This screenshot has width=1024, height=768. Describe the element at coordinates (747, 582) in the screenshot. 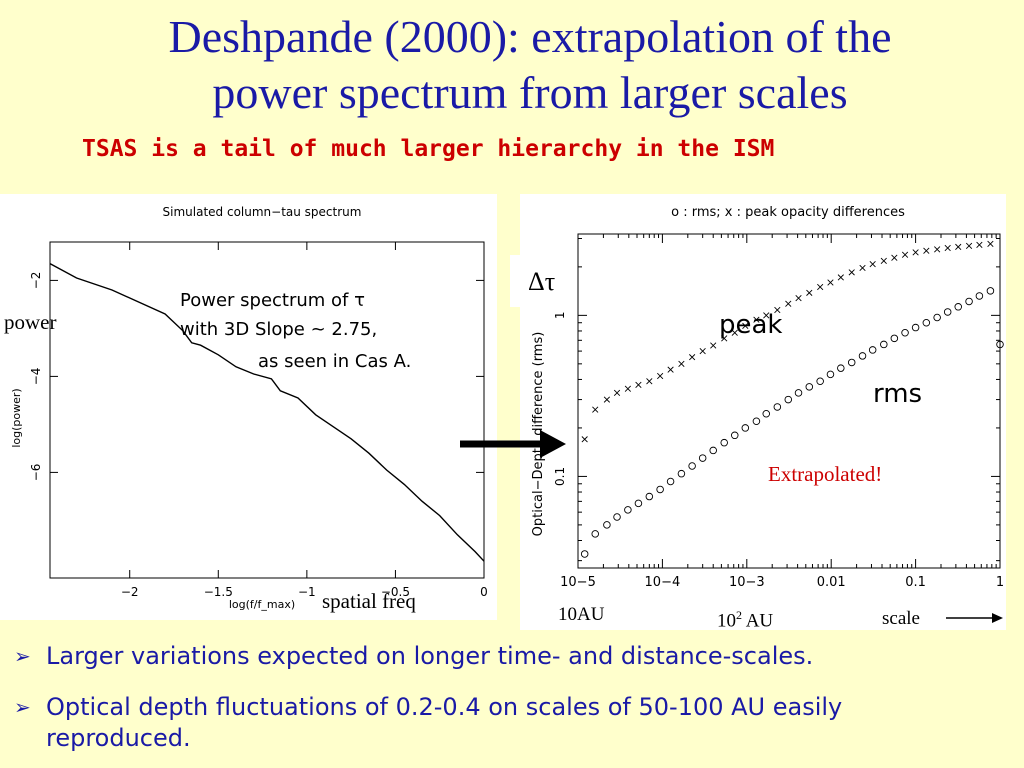

I see `x-tick-label: 10−3` at that location.